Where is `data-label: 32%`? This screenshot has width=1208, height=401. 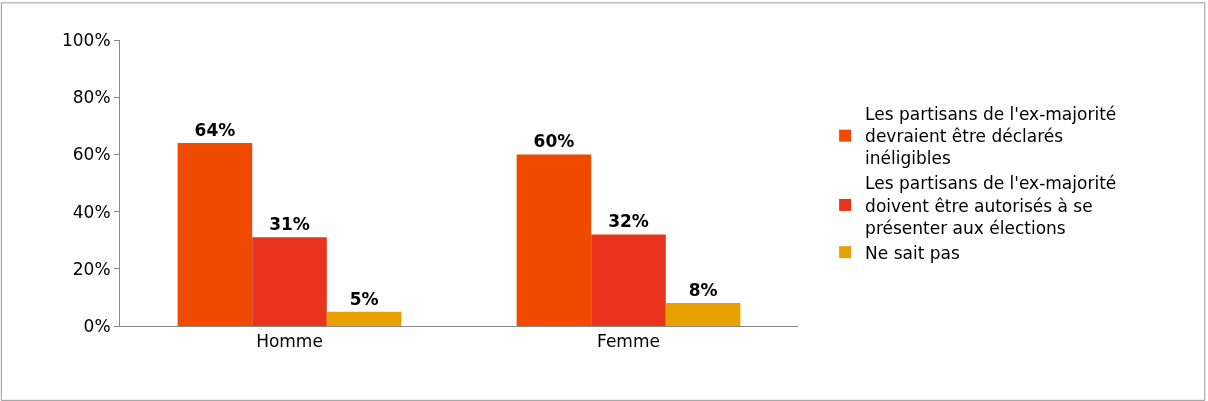 data-label: 32% is located at coordinates (628, 221).